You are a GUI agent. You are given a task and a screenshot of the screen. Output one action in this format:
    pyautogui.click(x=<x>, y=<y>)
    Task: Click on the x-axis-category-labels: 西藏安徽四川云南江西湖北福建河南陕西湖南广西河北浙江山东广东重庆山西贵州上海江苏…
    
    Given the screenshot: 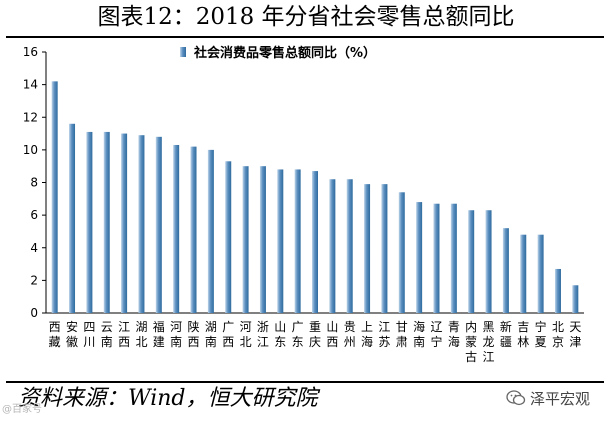 What is the action you would take?
    pyautogui.click(x=315, y=341)
    